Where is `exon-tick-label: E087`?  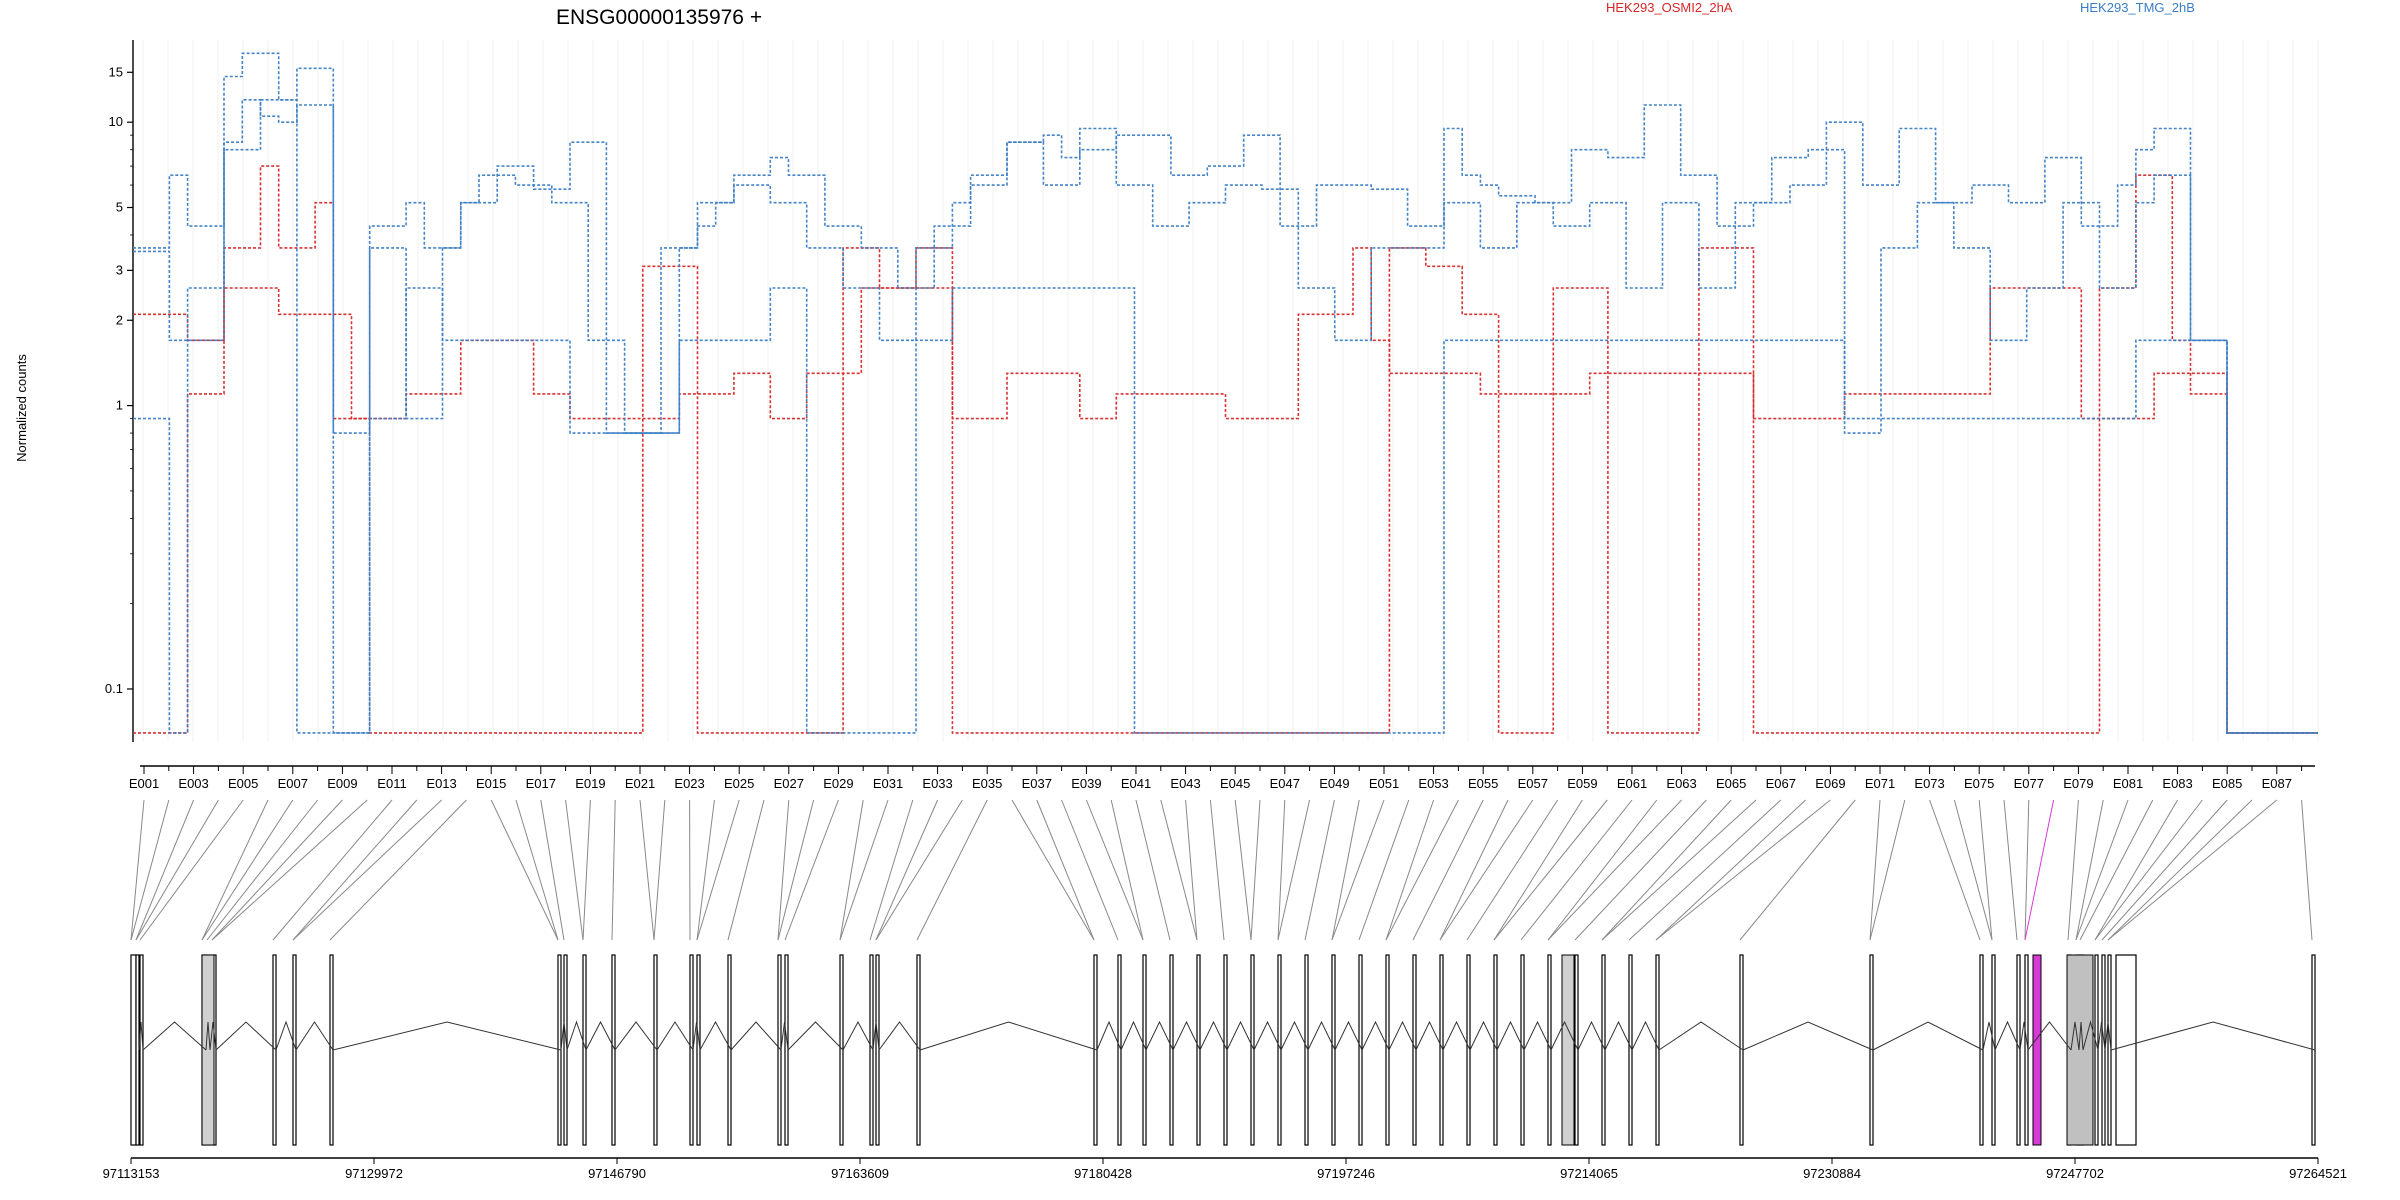 exon-tick-label: E087 is located at coordinates (2277, 783).